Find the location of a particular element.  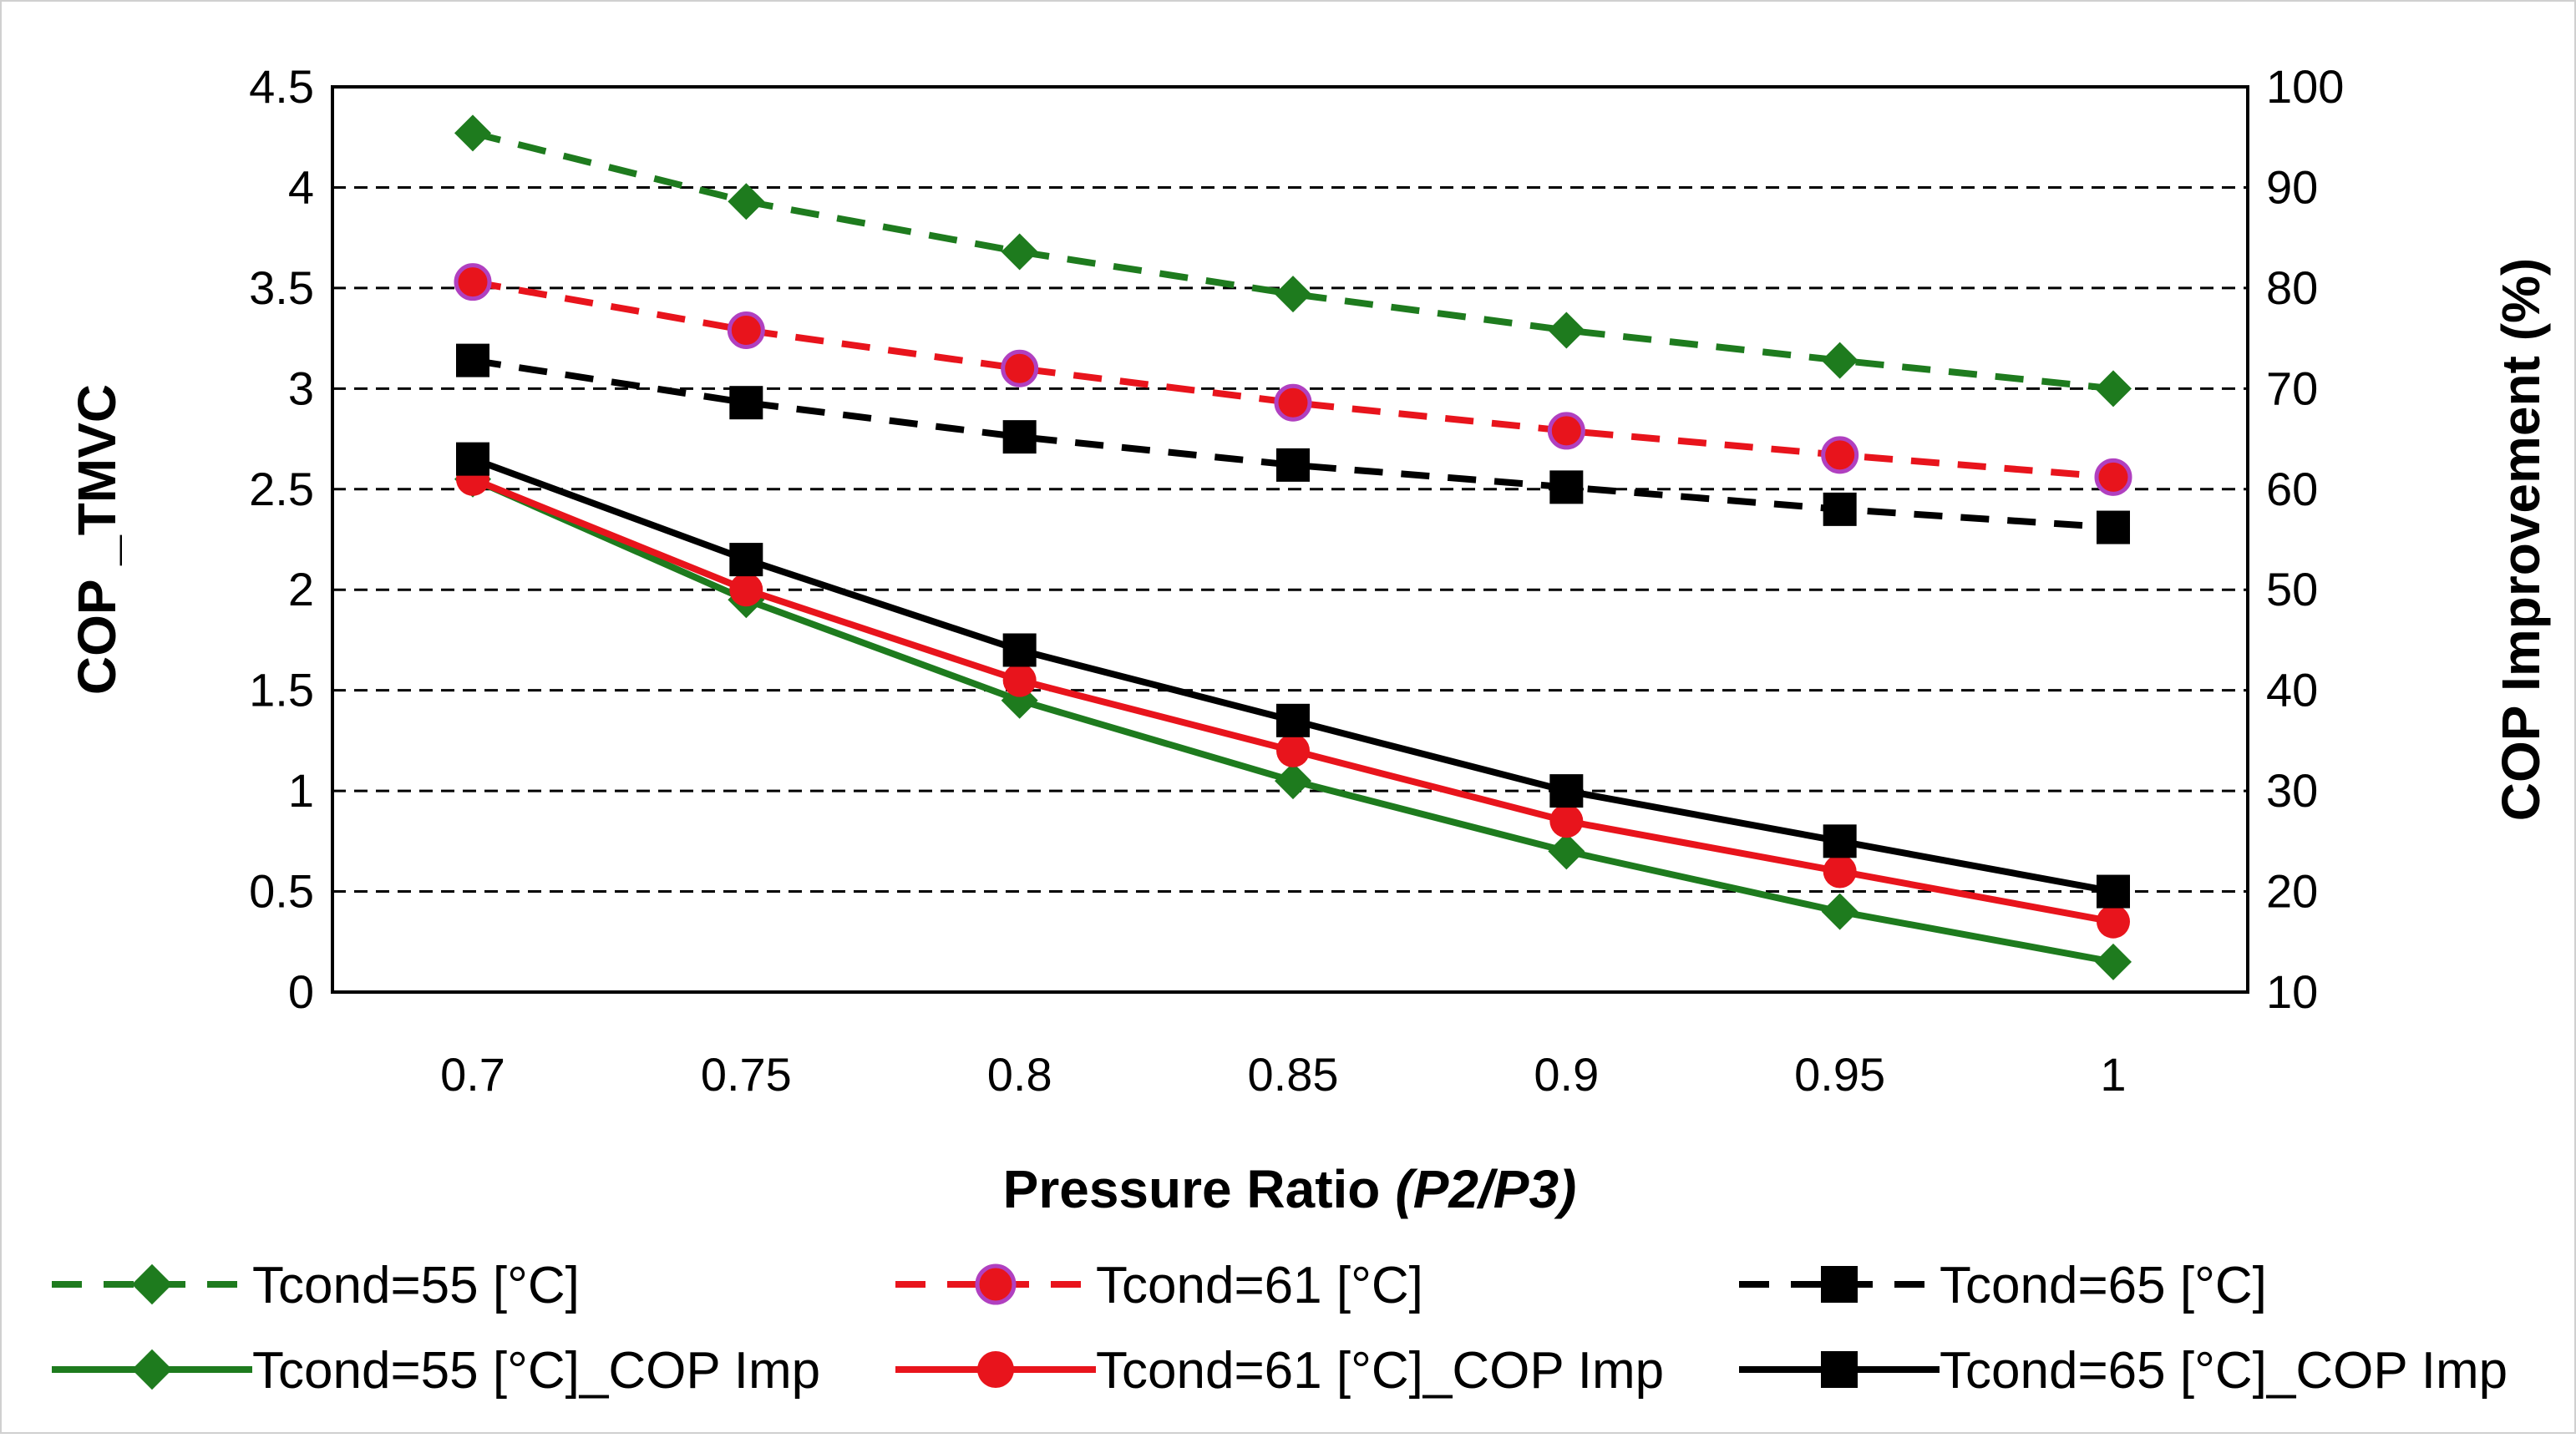

y-axis-title: COP _TMVC is located at coordinates (97, 540).